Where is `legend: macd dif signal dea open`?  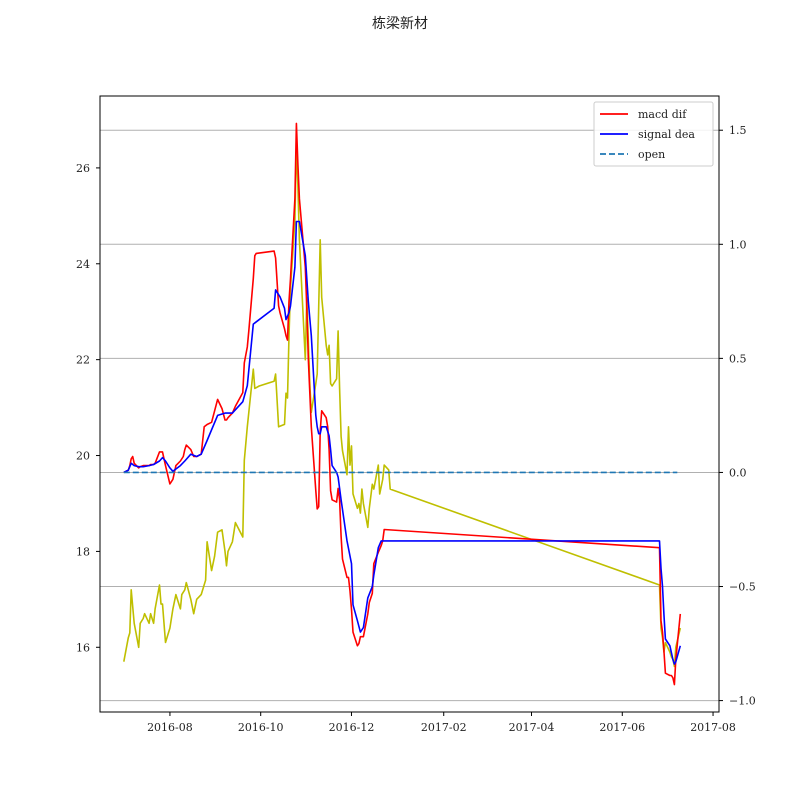 legend: macd dif signal dea open is located at coordinates (653, 134).